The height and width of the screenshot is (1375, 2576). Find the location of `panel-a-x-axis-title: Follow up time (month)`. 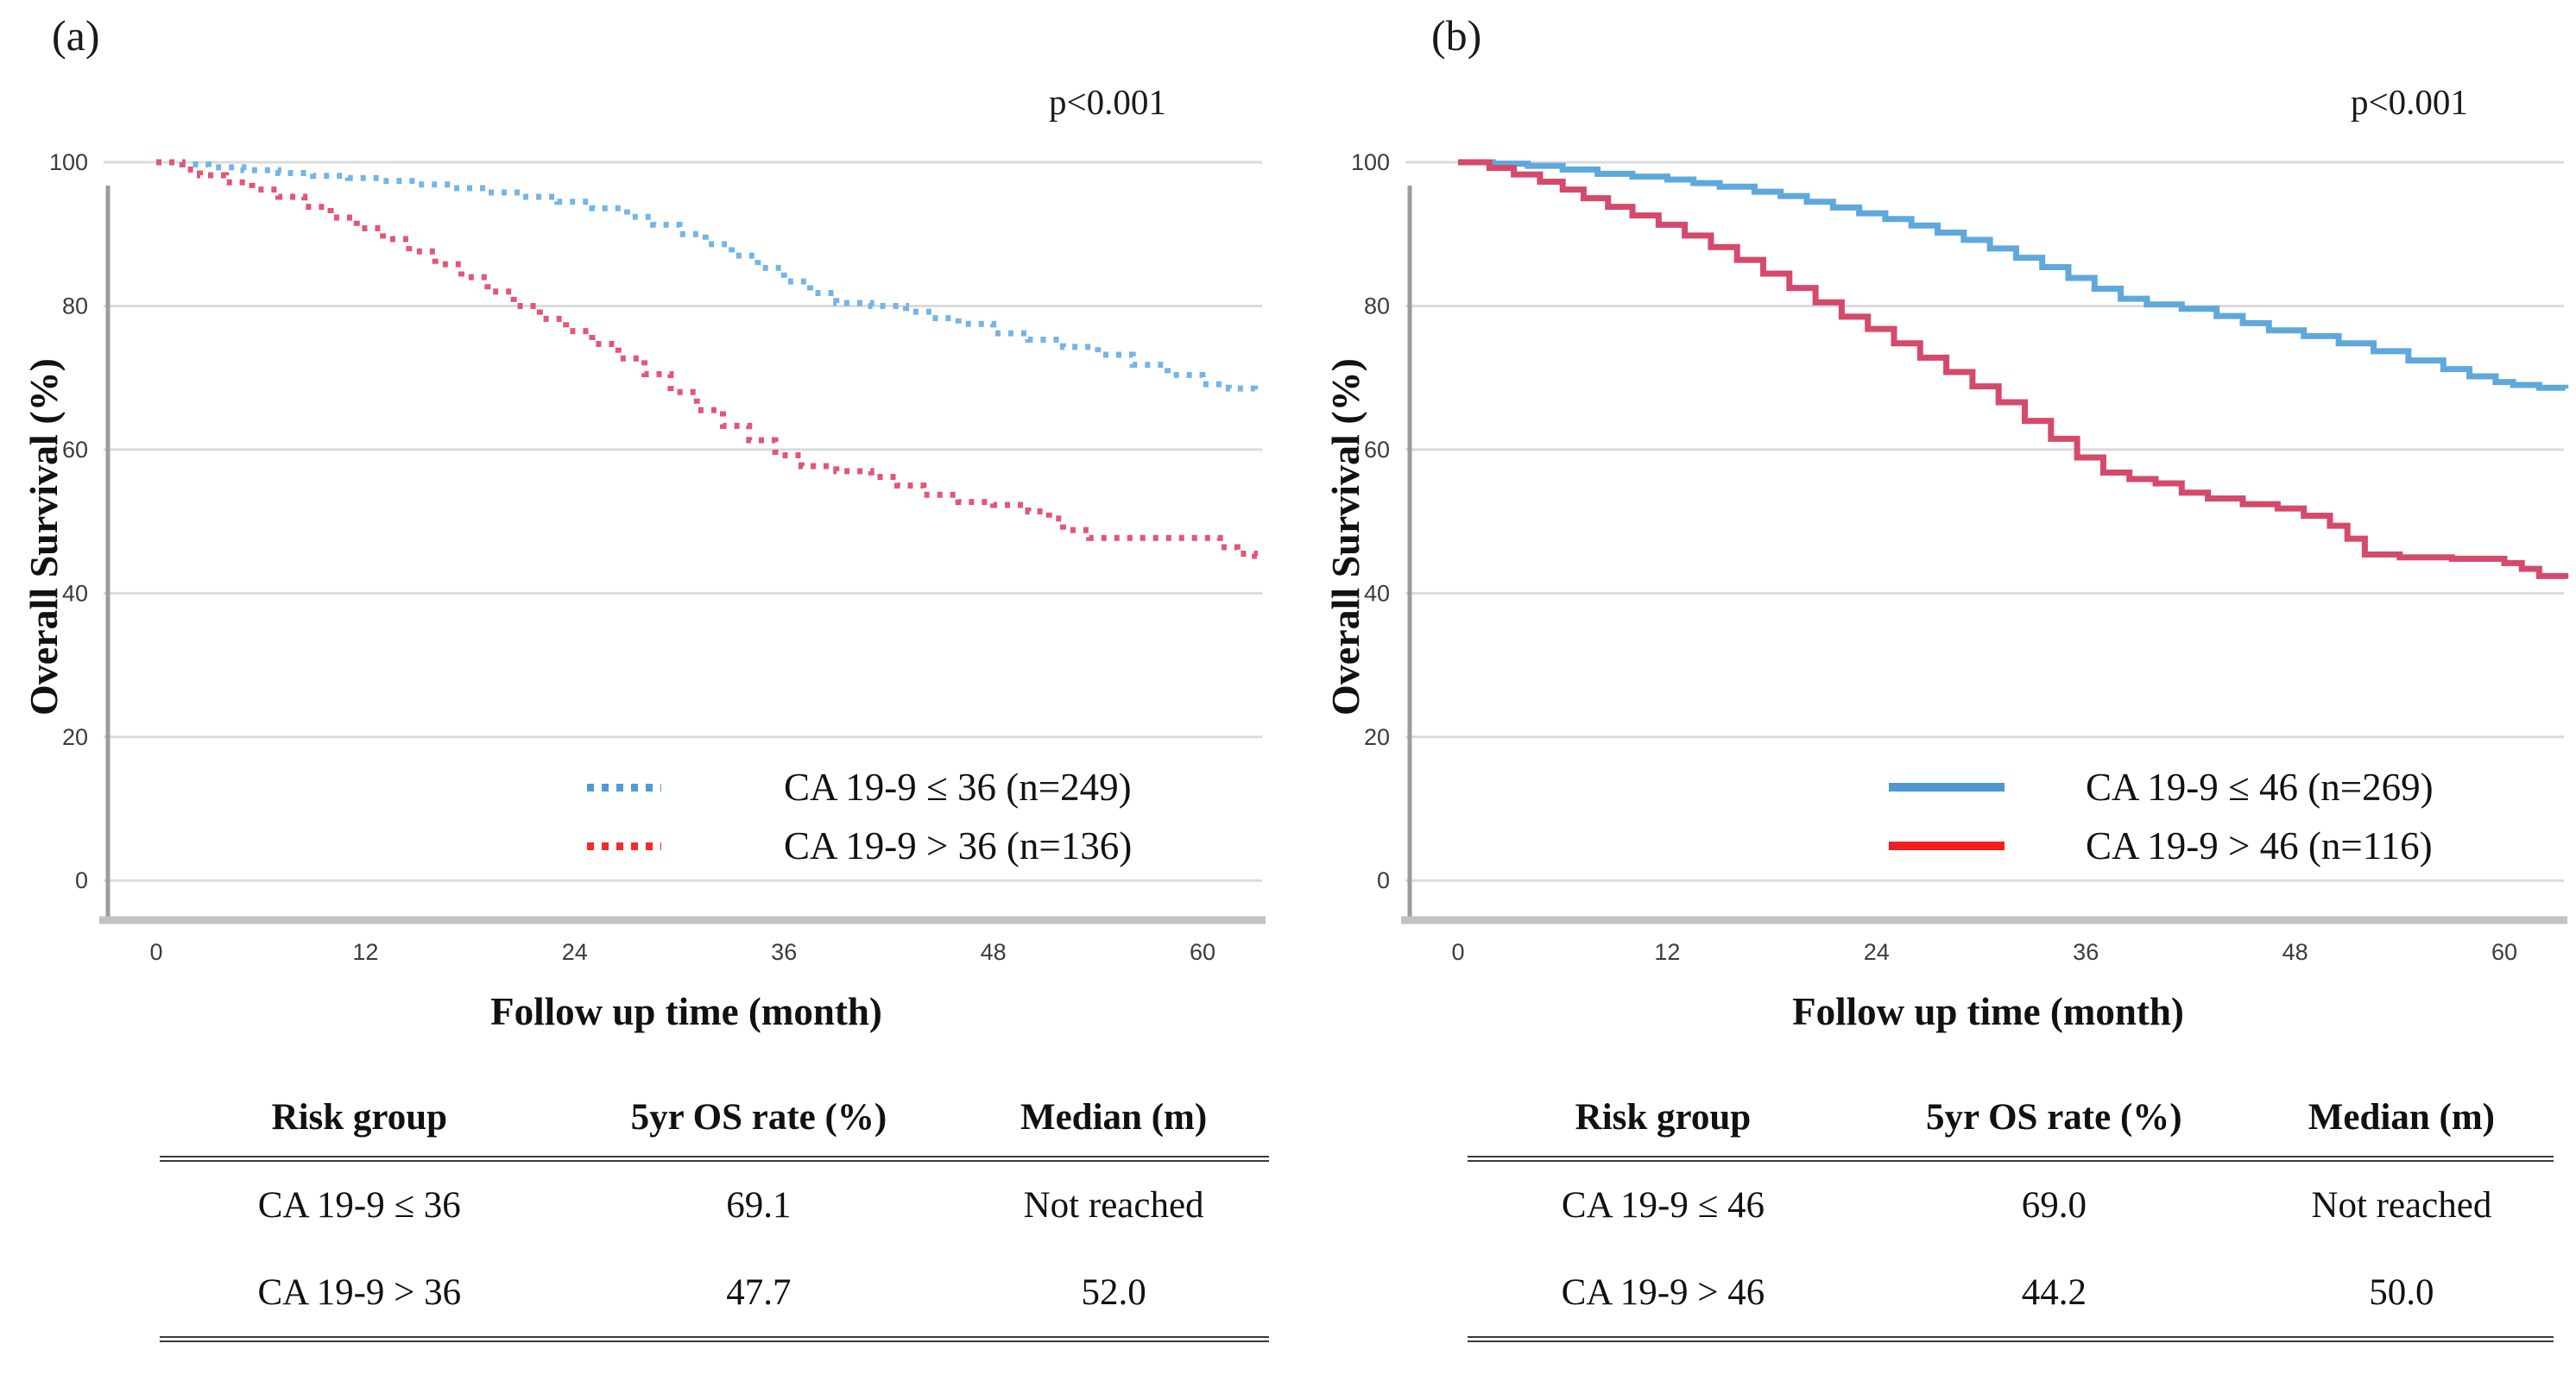

panel-a-x-axis-title: Follow up time (month) is located at coordinates (686, 1011).